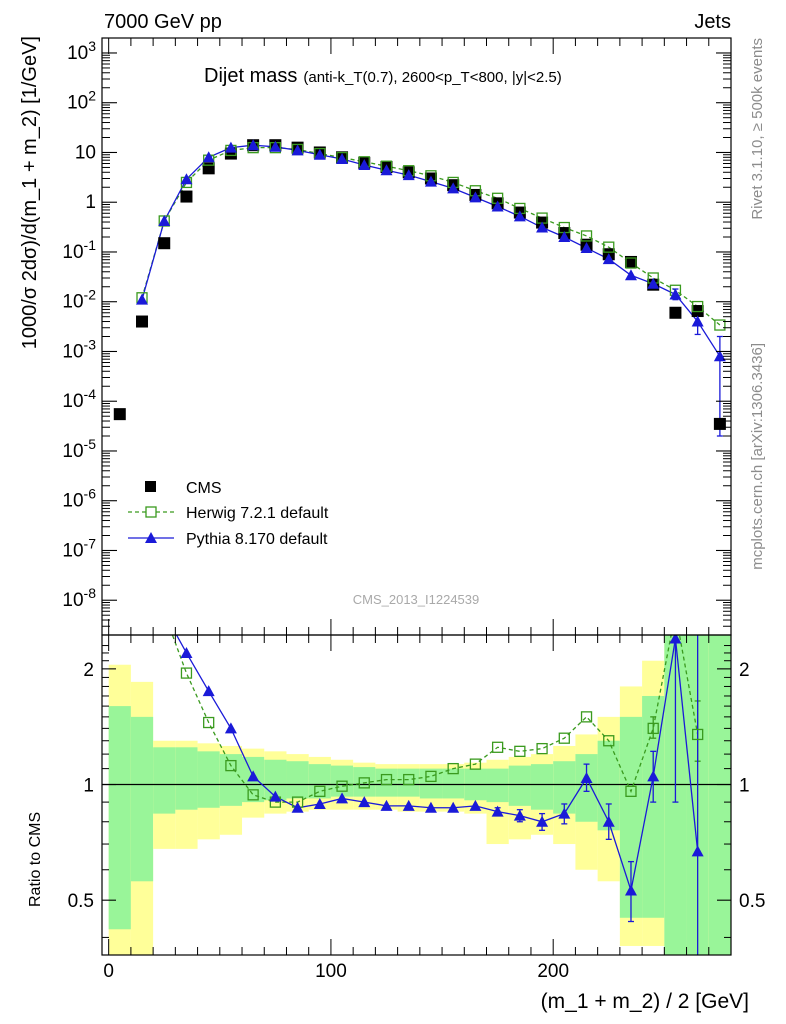 This screenshot has width=786, height=1024. Describe the element at coordinates (30, 192) in the screenshot. I see `main-y-axis-title: 1000/σ 2dσ)/d(m_1 + m_2) [1/GeV]` at that location.